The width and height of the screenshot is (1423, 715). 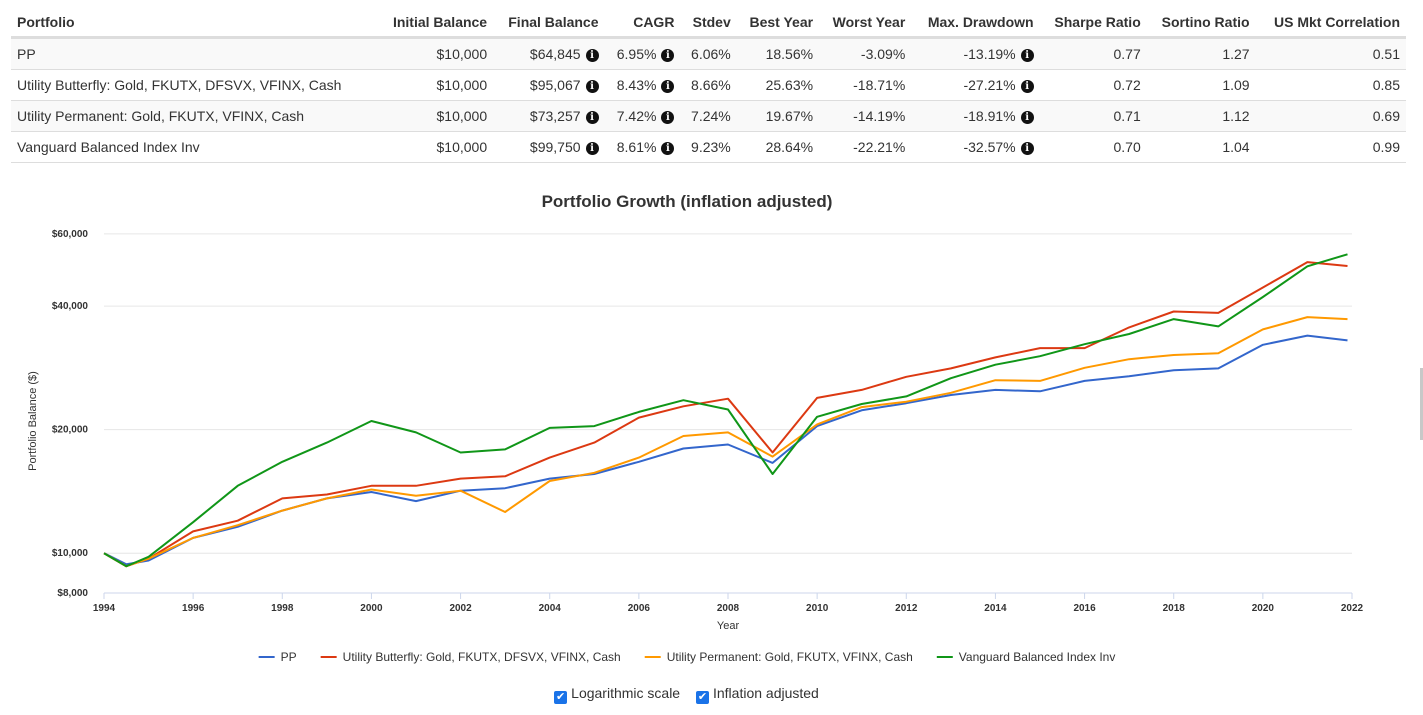 I want to click on cell-max-drawdown: -27.21% i, so click(x=975, y=85).